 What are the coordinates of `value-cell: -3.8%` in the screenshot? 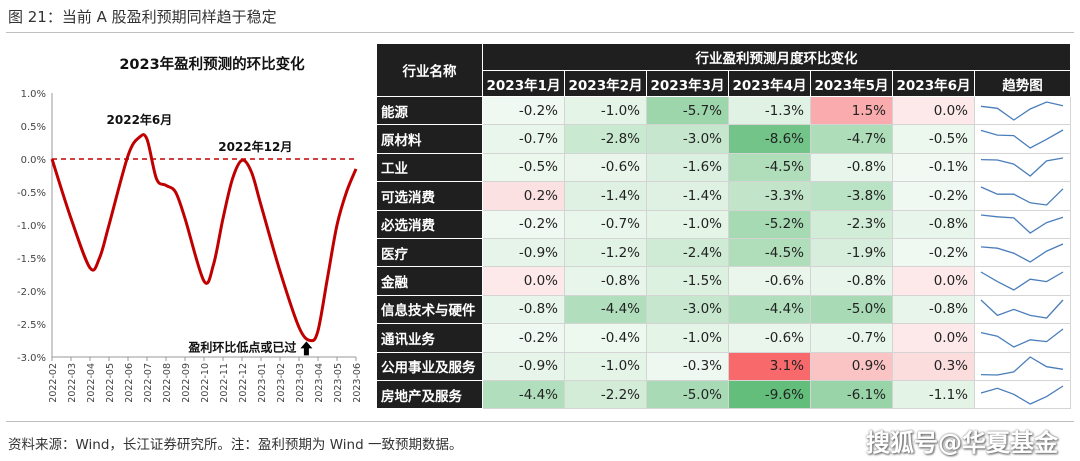 It's located at (851, 196).